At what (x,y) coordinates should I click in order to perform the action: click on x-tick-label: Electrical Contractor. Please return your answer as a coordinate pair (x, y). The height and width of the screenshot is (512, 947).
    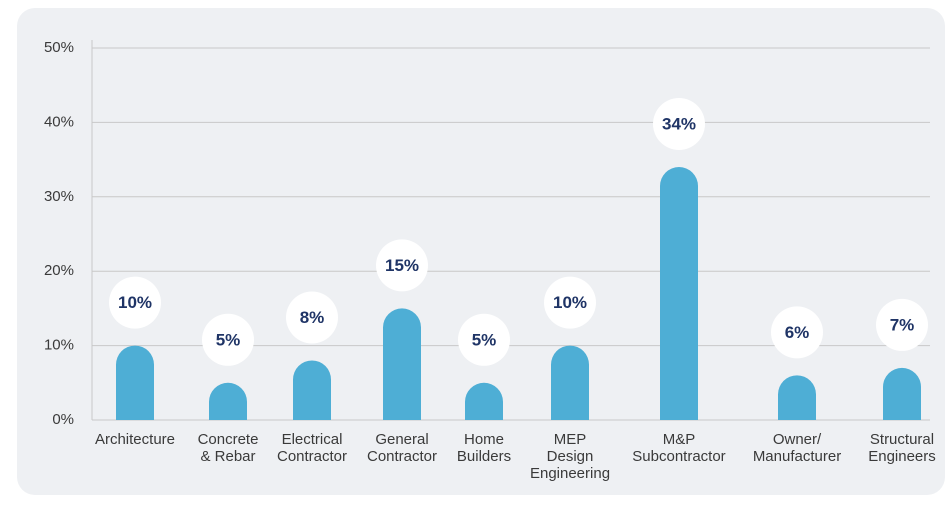
    Looking at the image, I should click on (312, 448).